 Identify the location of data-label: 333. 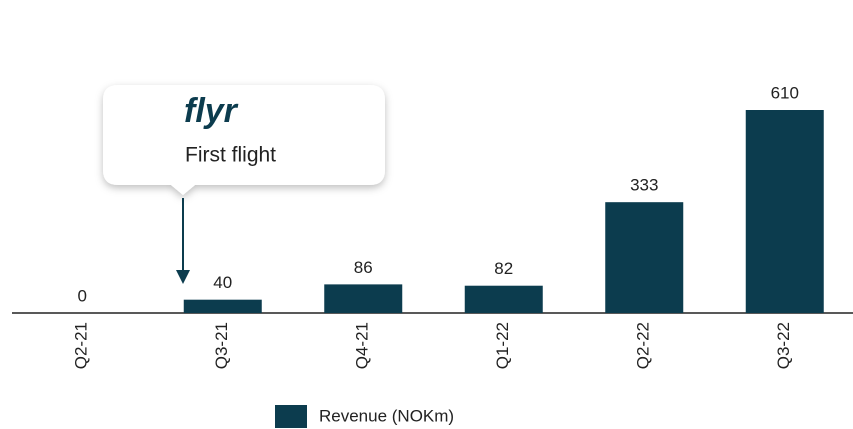
(644, 185).